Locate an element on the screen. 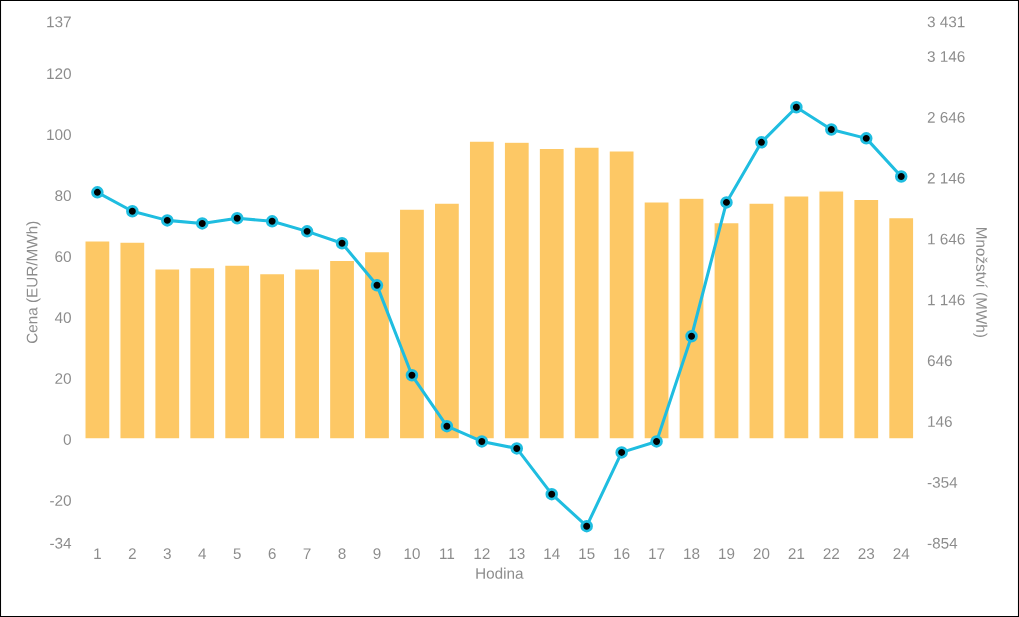  y-axis-title: Cena (EUR/MWh) is located at coordinates (33, 282).